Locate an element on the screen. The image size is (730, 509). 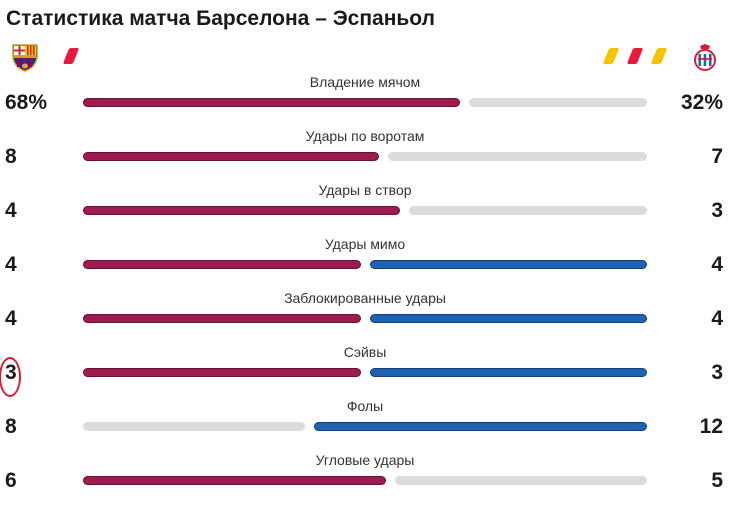
stat-row: Владение мячом 68% 32% is located at coordinates (365, 101).